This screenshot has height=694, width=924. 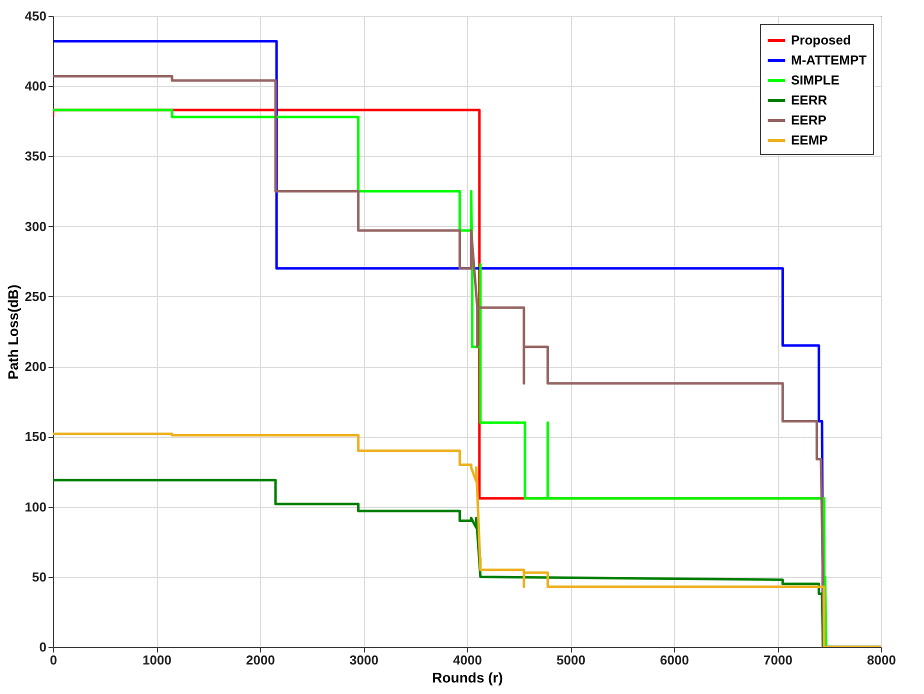 What do you see at coordinates (39, 576) in the screenshot?
I see `y-tick-label: 50` at bounding box center [39, 576].